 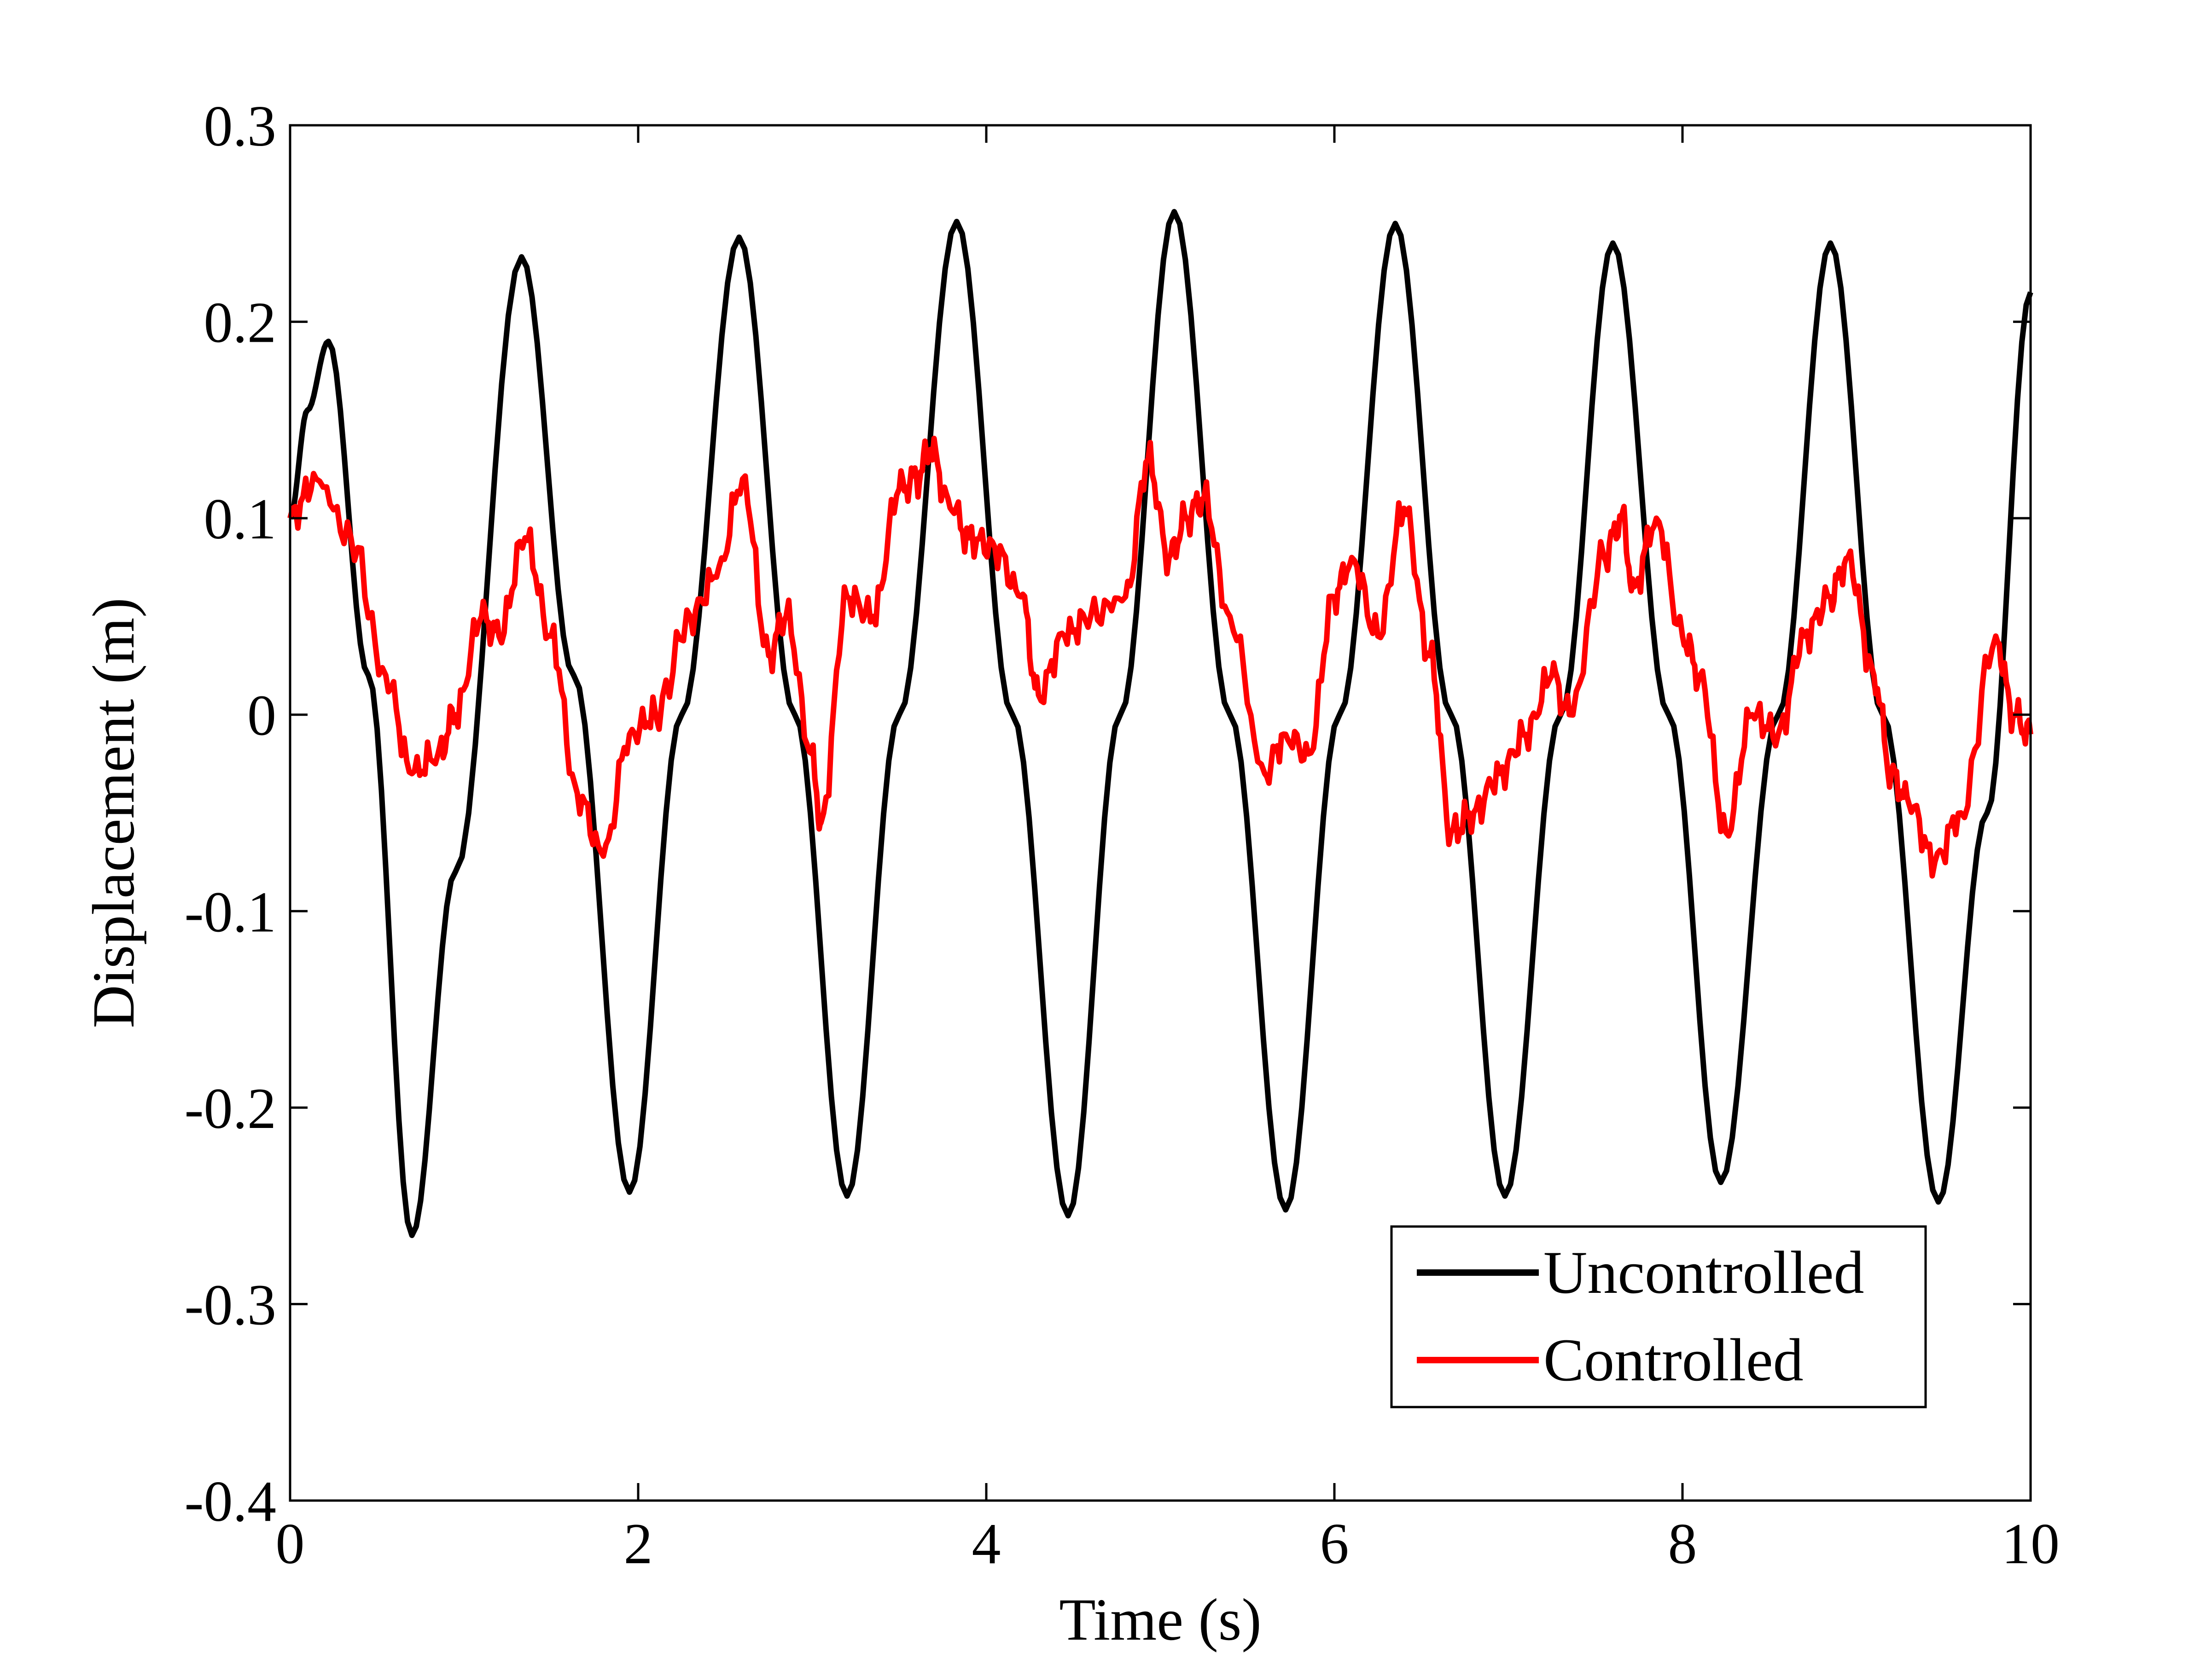 I want to click on y-tick-label: -0.1, so click(x=231, y=912).